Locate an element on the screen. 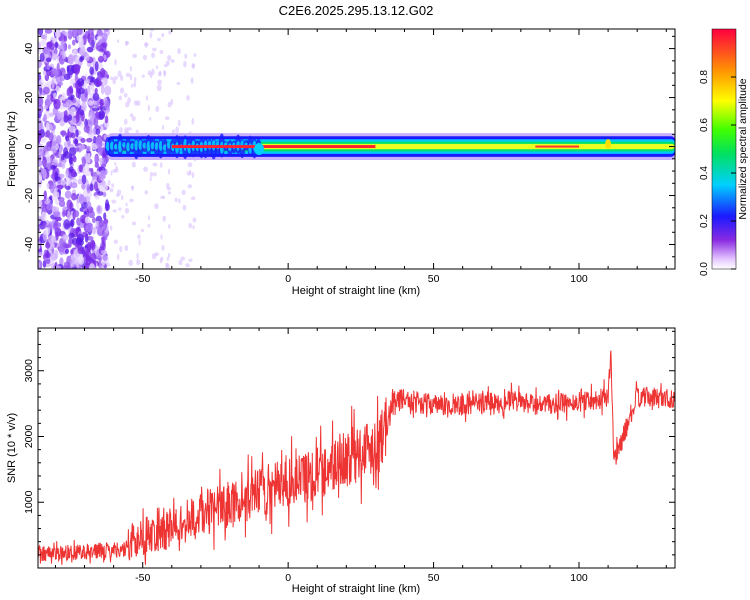 Image resolution: width=750 pixels, height=600 pixels. colorbar-tick-label: 0.8 is located at coordinates (704, 77).